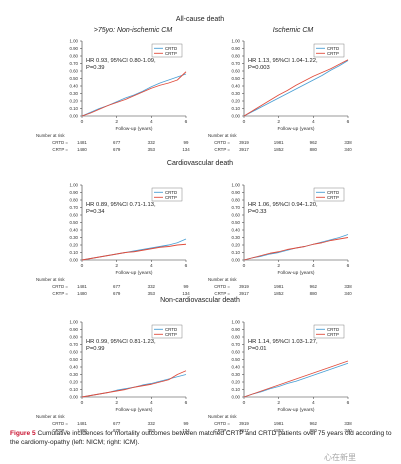 Image resolution: width=401 pixels, height=464 pixels. What do you see at coordinates (82, 293) in the screenshot?
I see `at-risk-value: 1480` at bounding box center [82, 293].